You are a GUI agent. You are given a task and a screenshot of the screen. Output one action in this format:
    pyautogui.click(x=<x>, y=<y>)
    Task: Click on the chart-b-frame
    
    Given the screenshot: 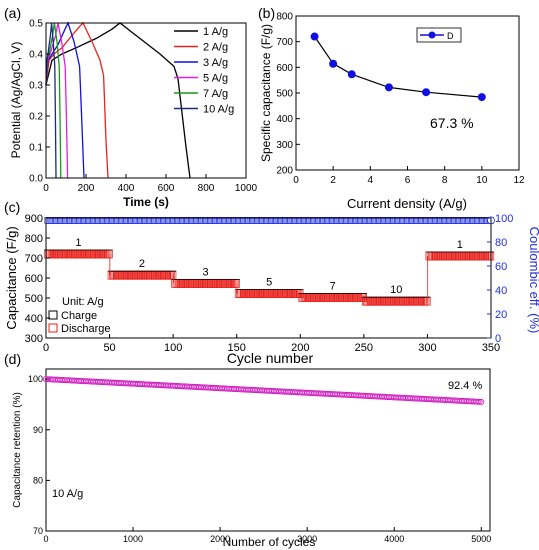 What is the action you would take?
    pyautogui.click(x=407, y=93)
    